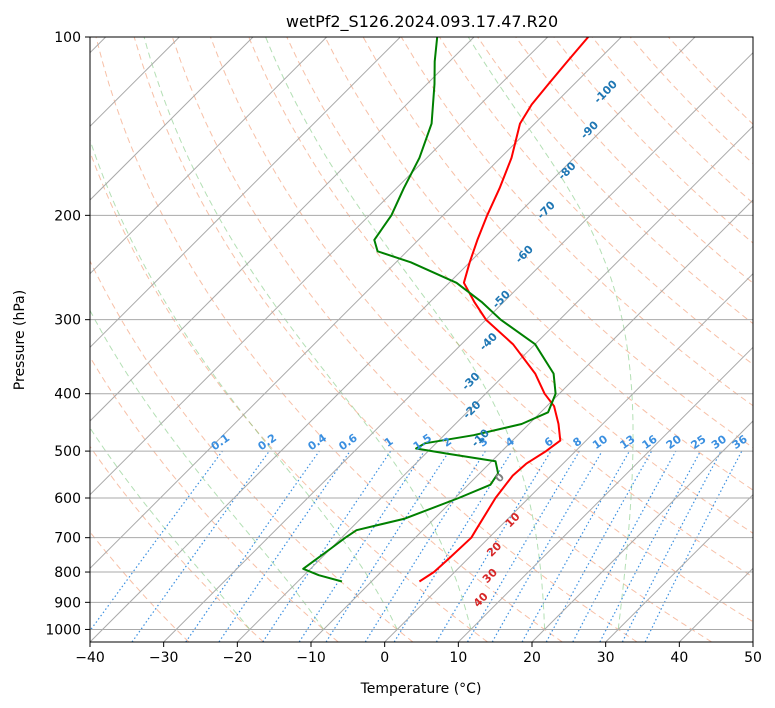 The width and height of the screenshot is (775, 708). Describe the element at coordinates (20, 340) in the screenshot. I see `y-axis-label: Pressure (hPa)` at that location.